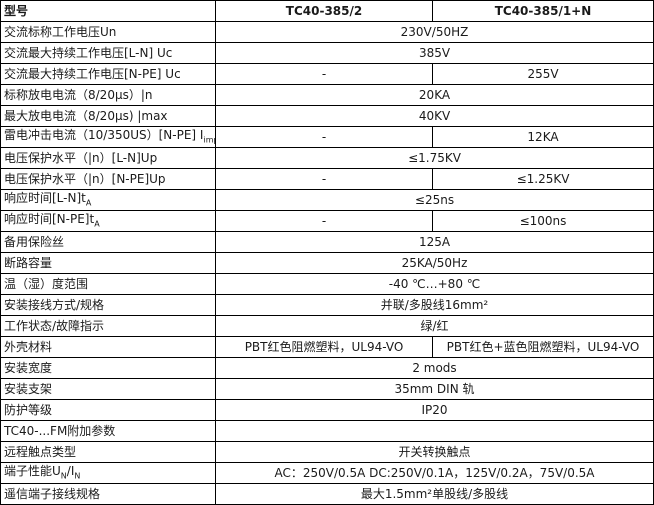 The height and width of the screenshot is (505, 654). Describe the element at coordinates (434, 116) in the screenshot. I see `row-value-merged: 40KV` at that location.